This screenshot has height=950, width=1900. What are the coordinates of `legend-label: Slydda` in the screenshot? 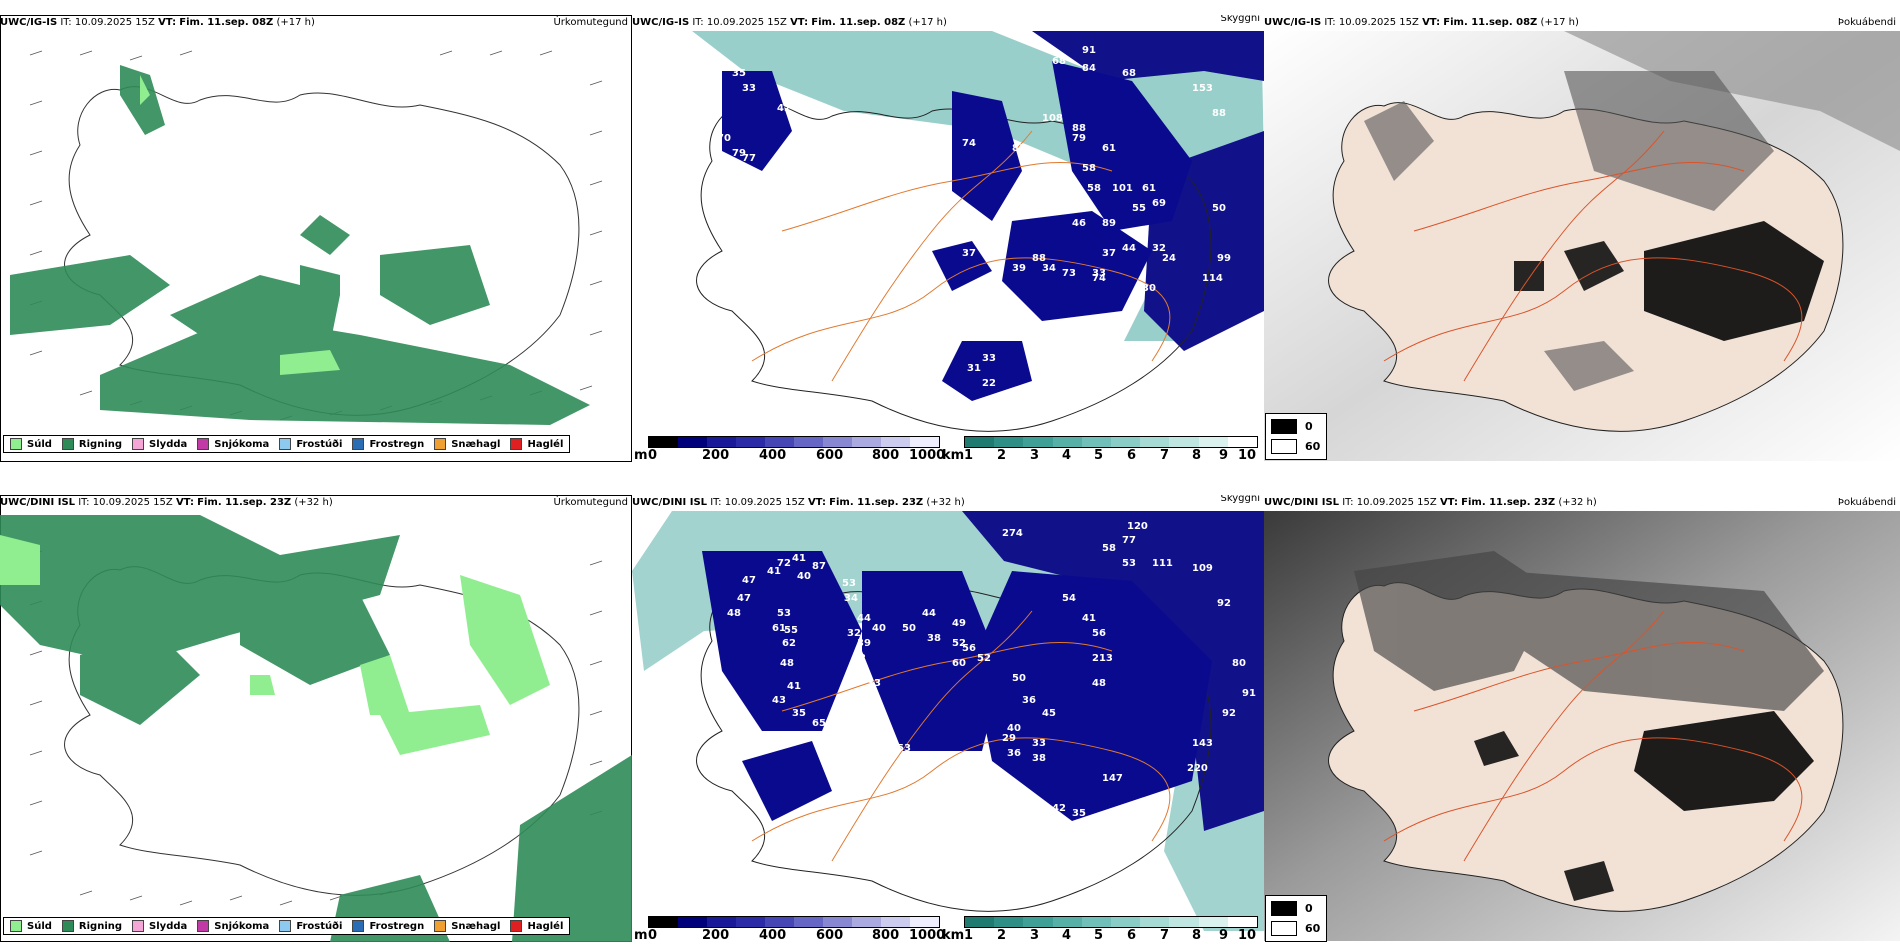 It's located at (168, 926).